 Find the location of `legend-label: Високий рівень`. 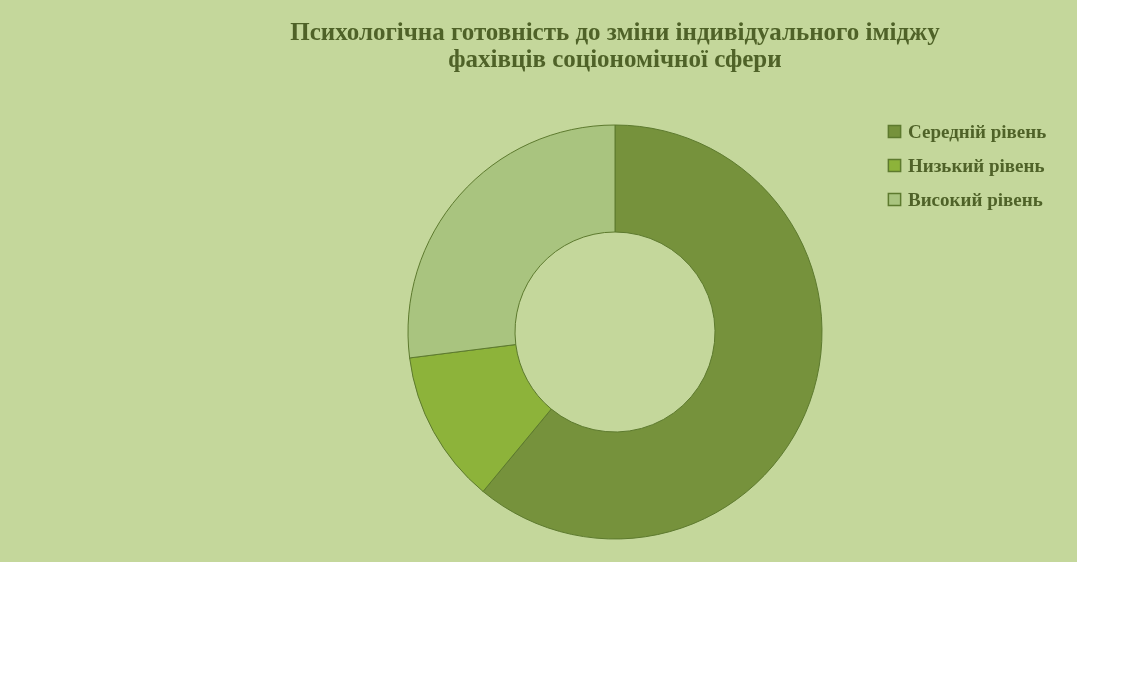

legend-label: Високий рівень is located at coordinates (975, 199).